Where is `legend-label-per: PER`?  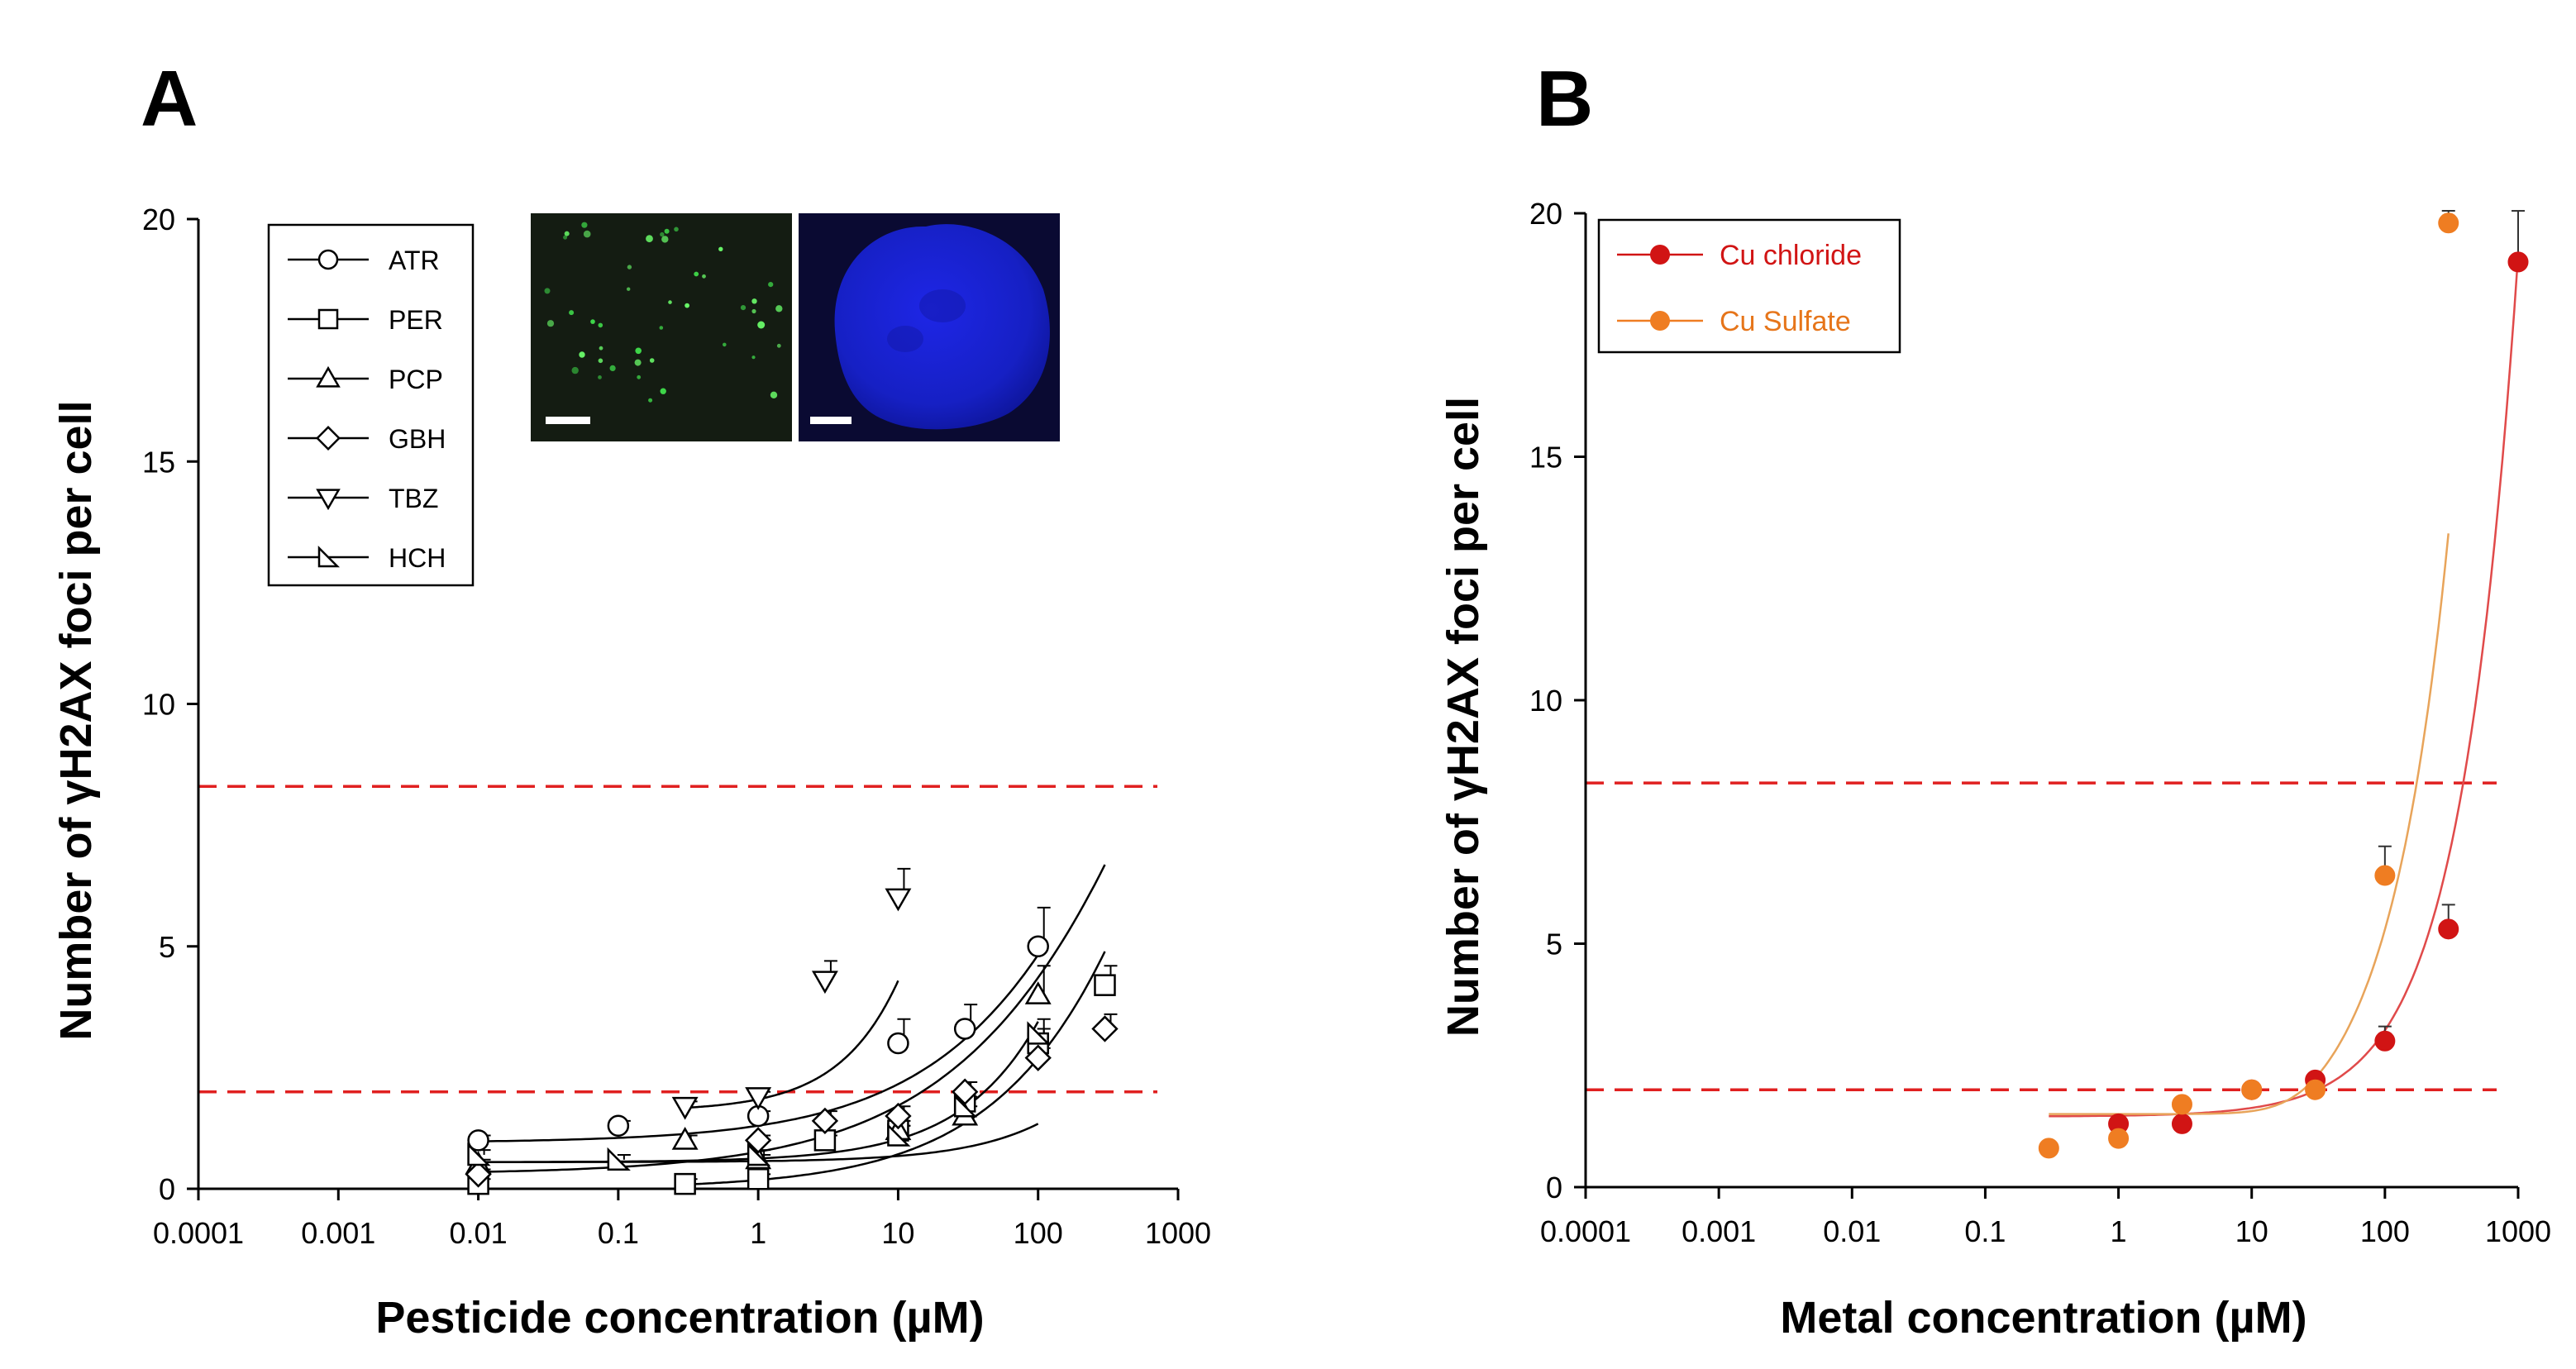
legend-label-per: PER is located at coordinates (416, 320).